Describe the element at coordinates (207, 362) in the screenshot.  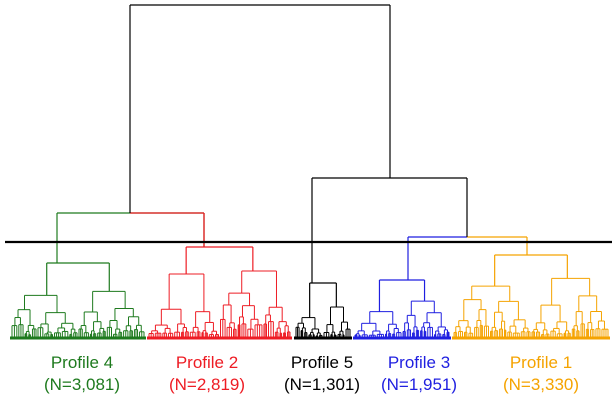
I see `cluster-name: Profile 2` at that location.